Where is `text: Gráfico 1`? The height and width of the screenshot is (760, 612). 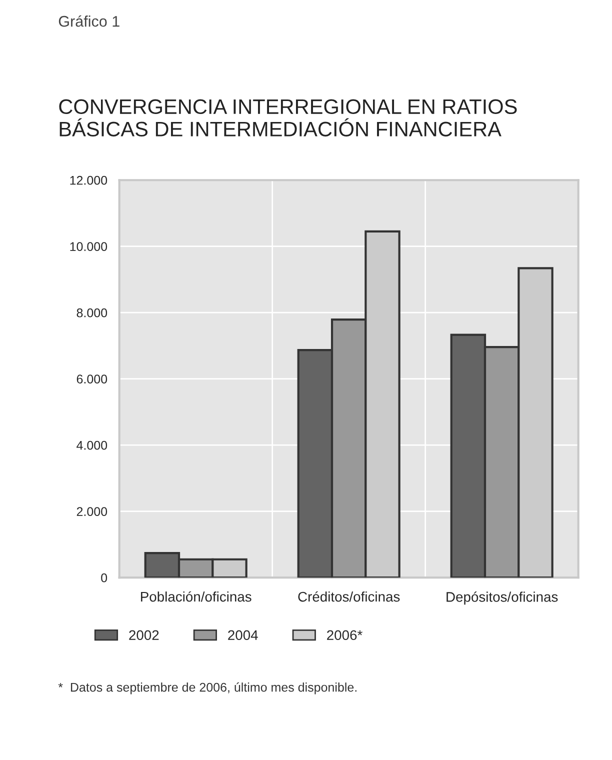
text: Gráfico 1 is located at coordinates (89, 21).